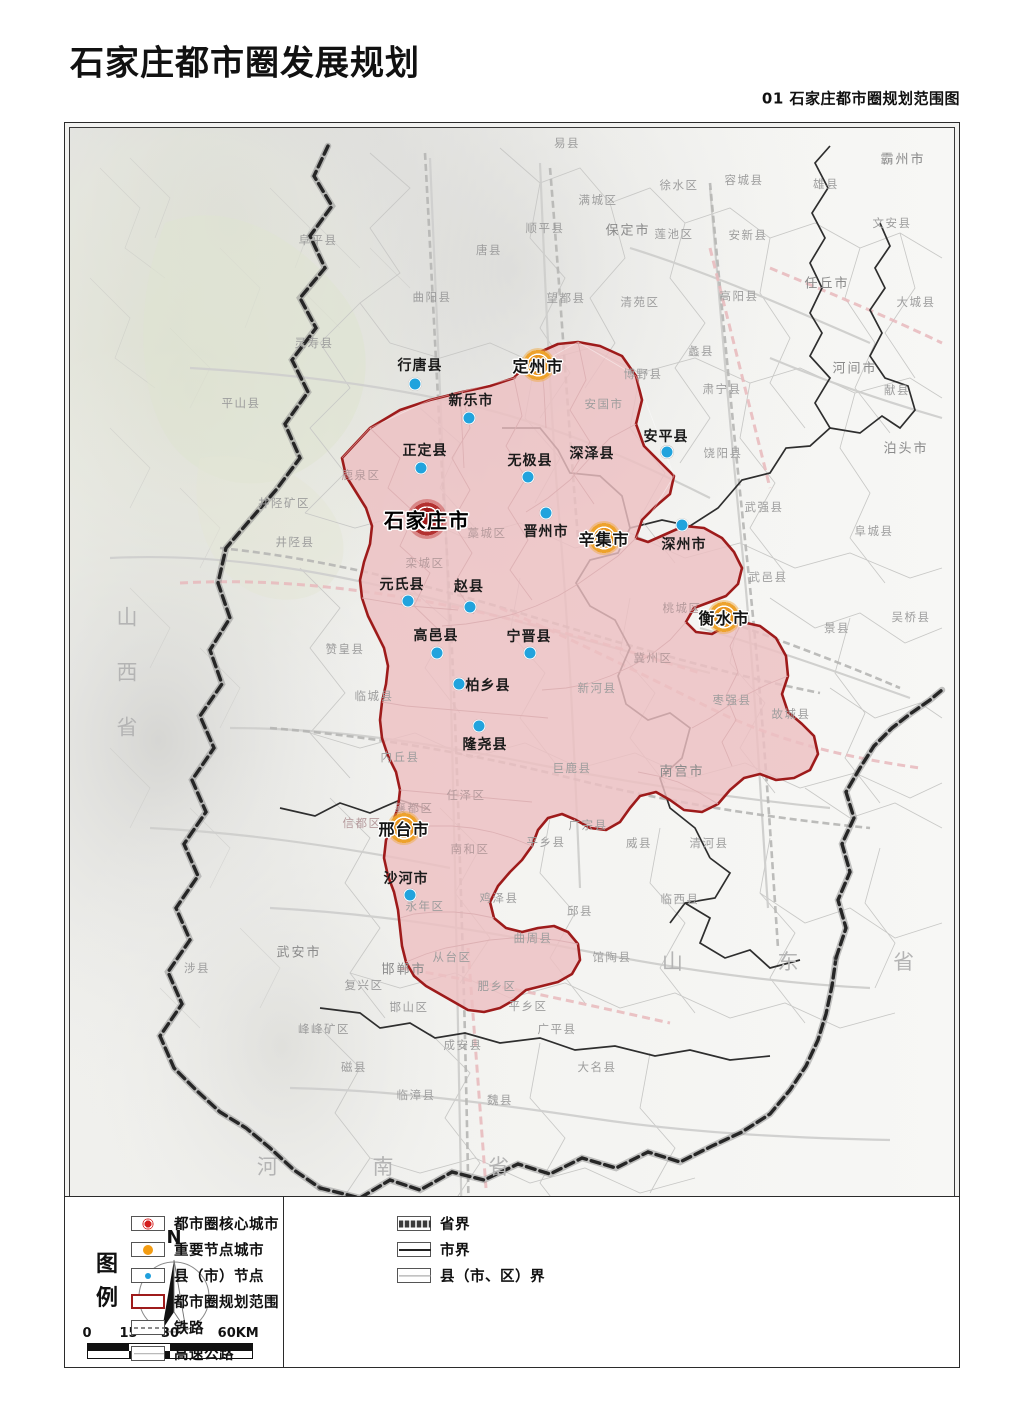 Image resolution: width=1024 pixels, height=1411 pixels. What do you see at coordinates (106, 1264) in the screenshot?
I see `legend-title-line1: 图` at bounding box center [106, 1264].